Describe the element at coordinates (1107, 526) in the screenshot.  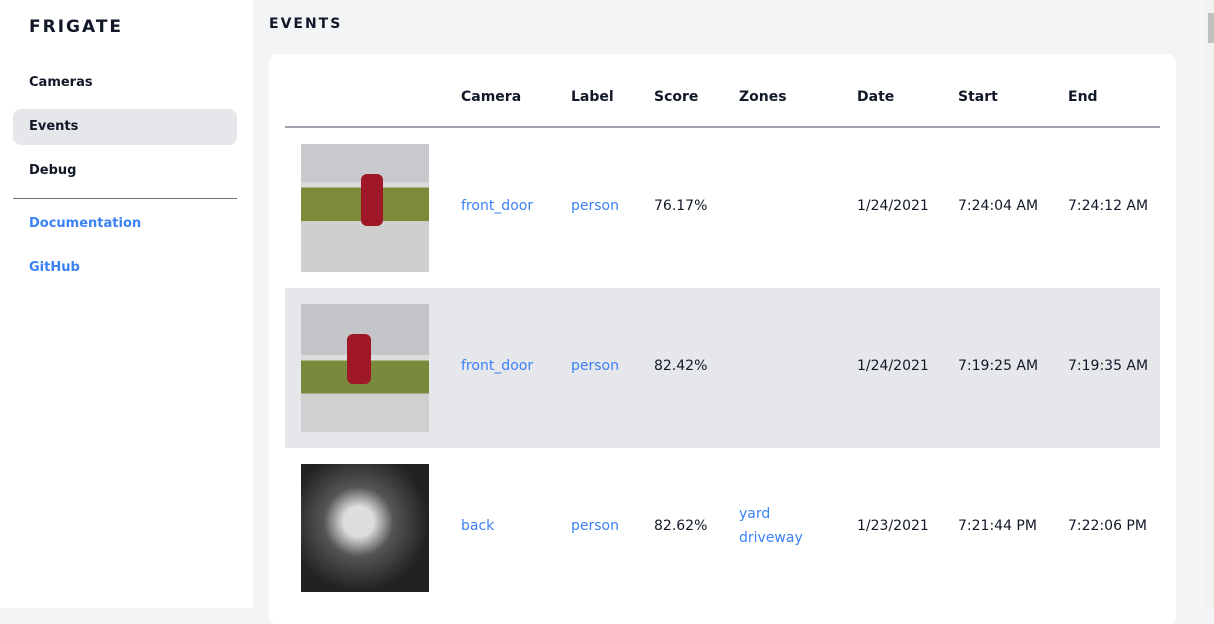
I see `end-time: 7:22:06 PM` at that location.